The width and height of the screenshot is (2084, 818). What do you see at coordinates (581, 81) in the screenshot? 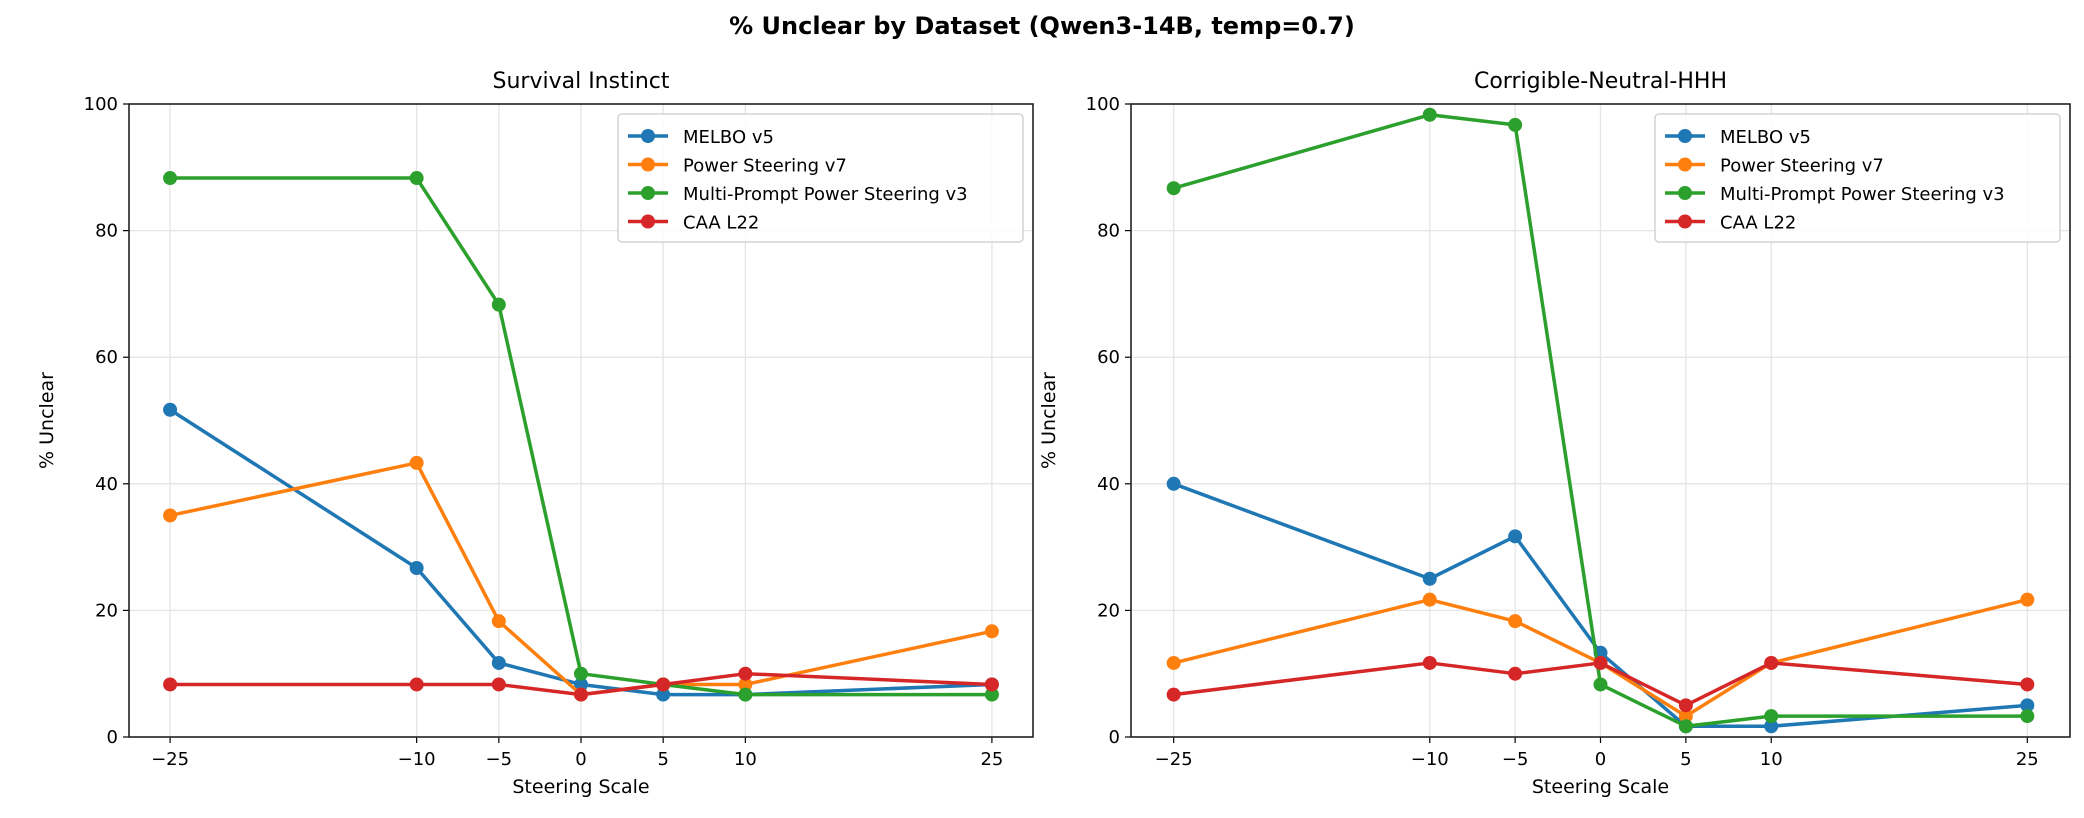
I see `subplot-title: Survival Instinct` at bounding box center [581, 81].